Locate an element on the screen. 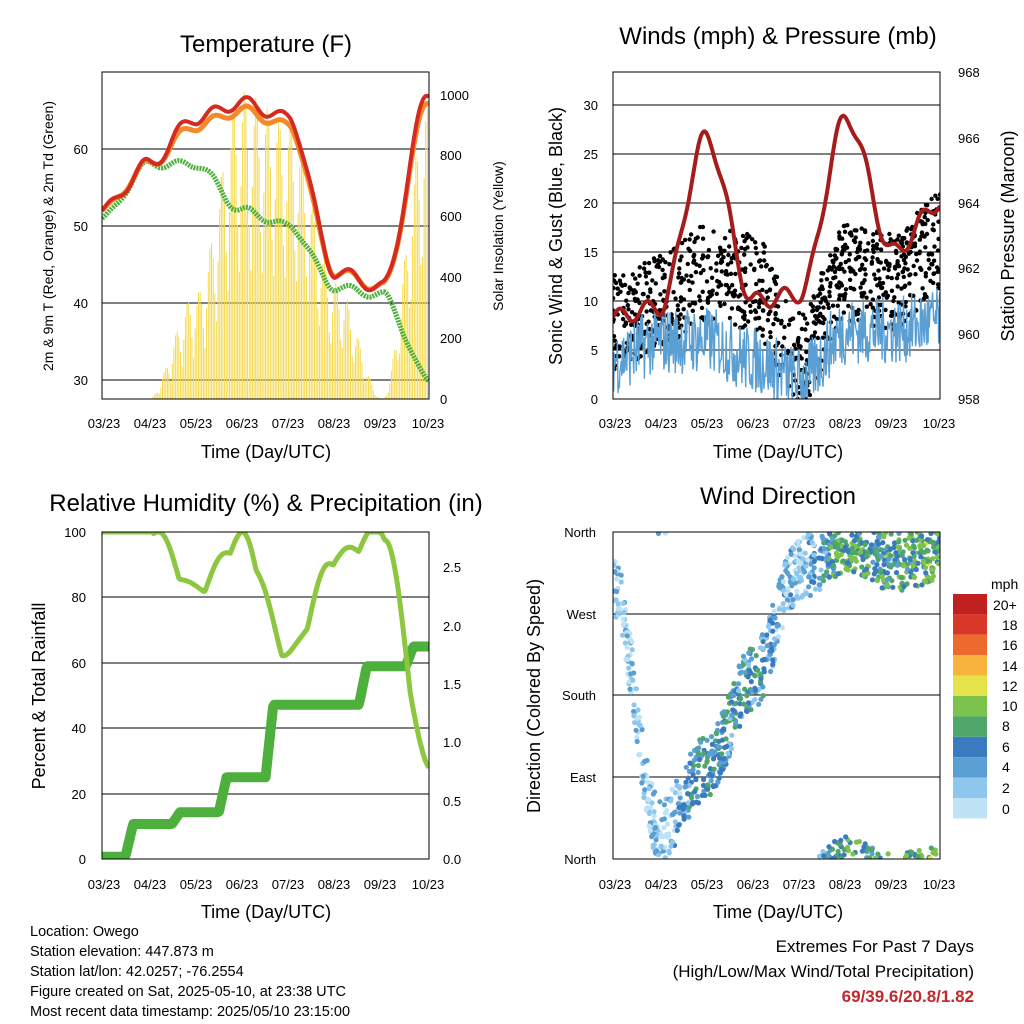  winds-gridlines is located at coordinates (776, 227).